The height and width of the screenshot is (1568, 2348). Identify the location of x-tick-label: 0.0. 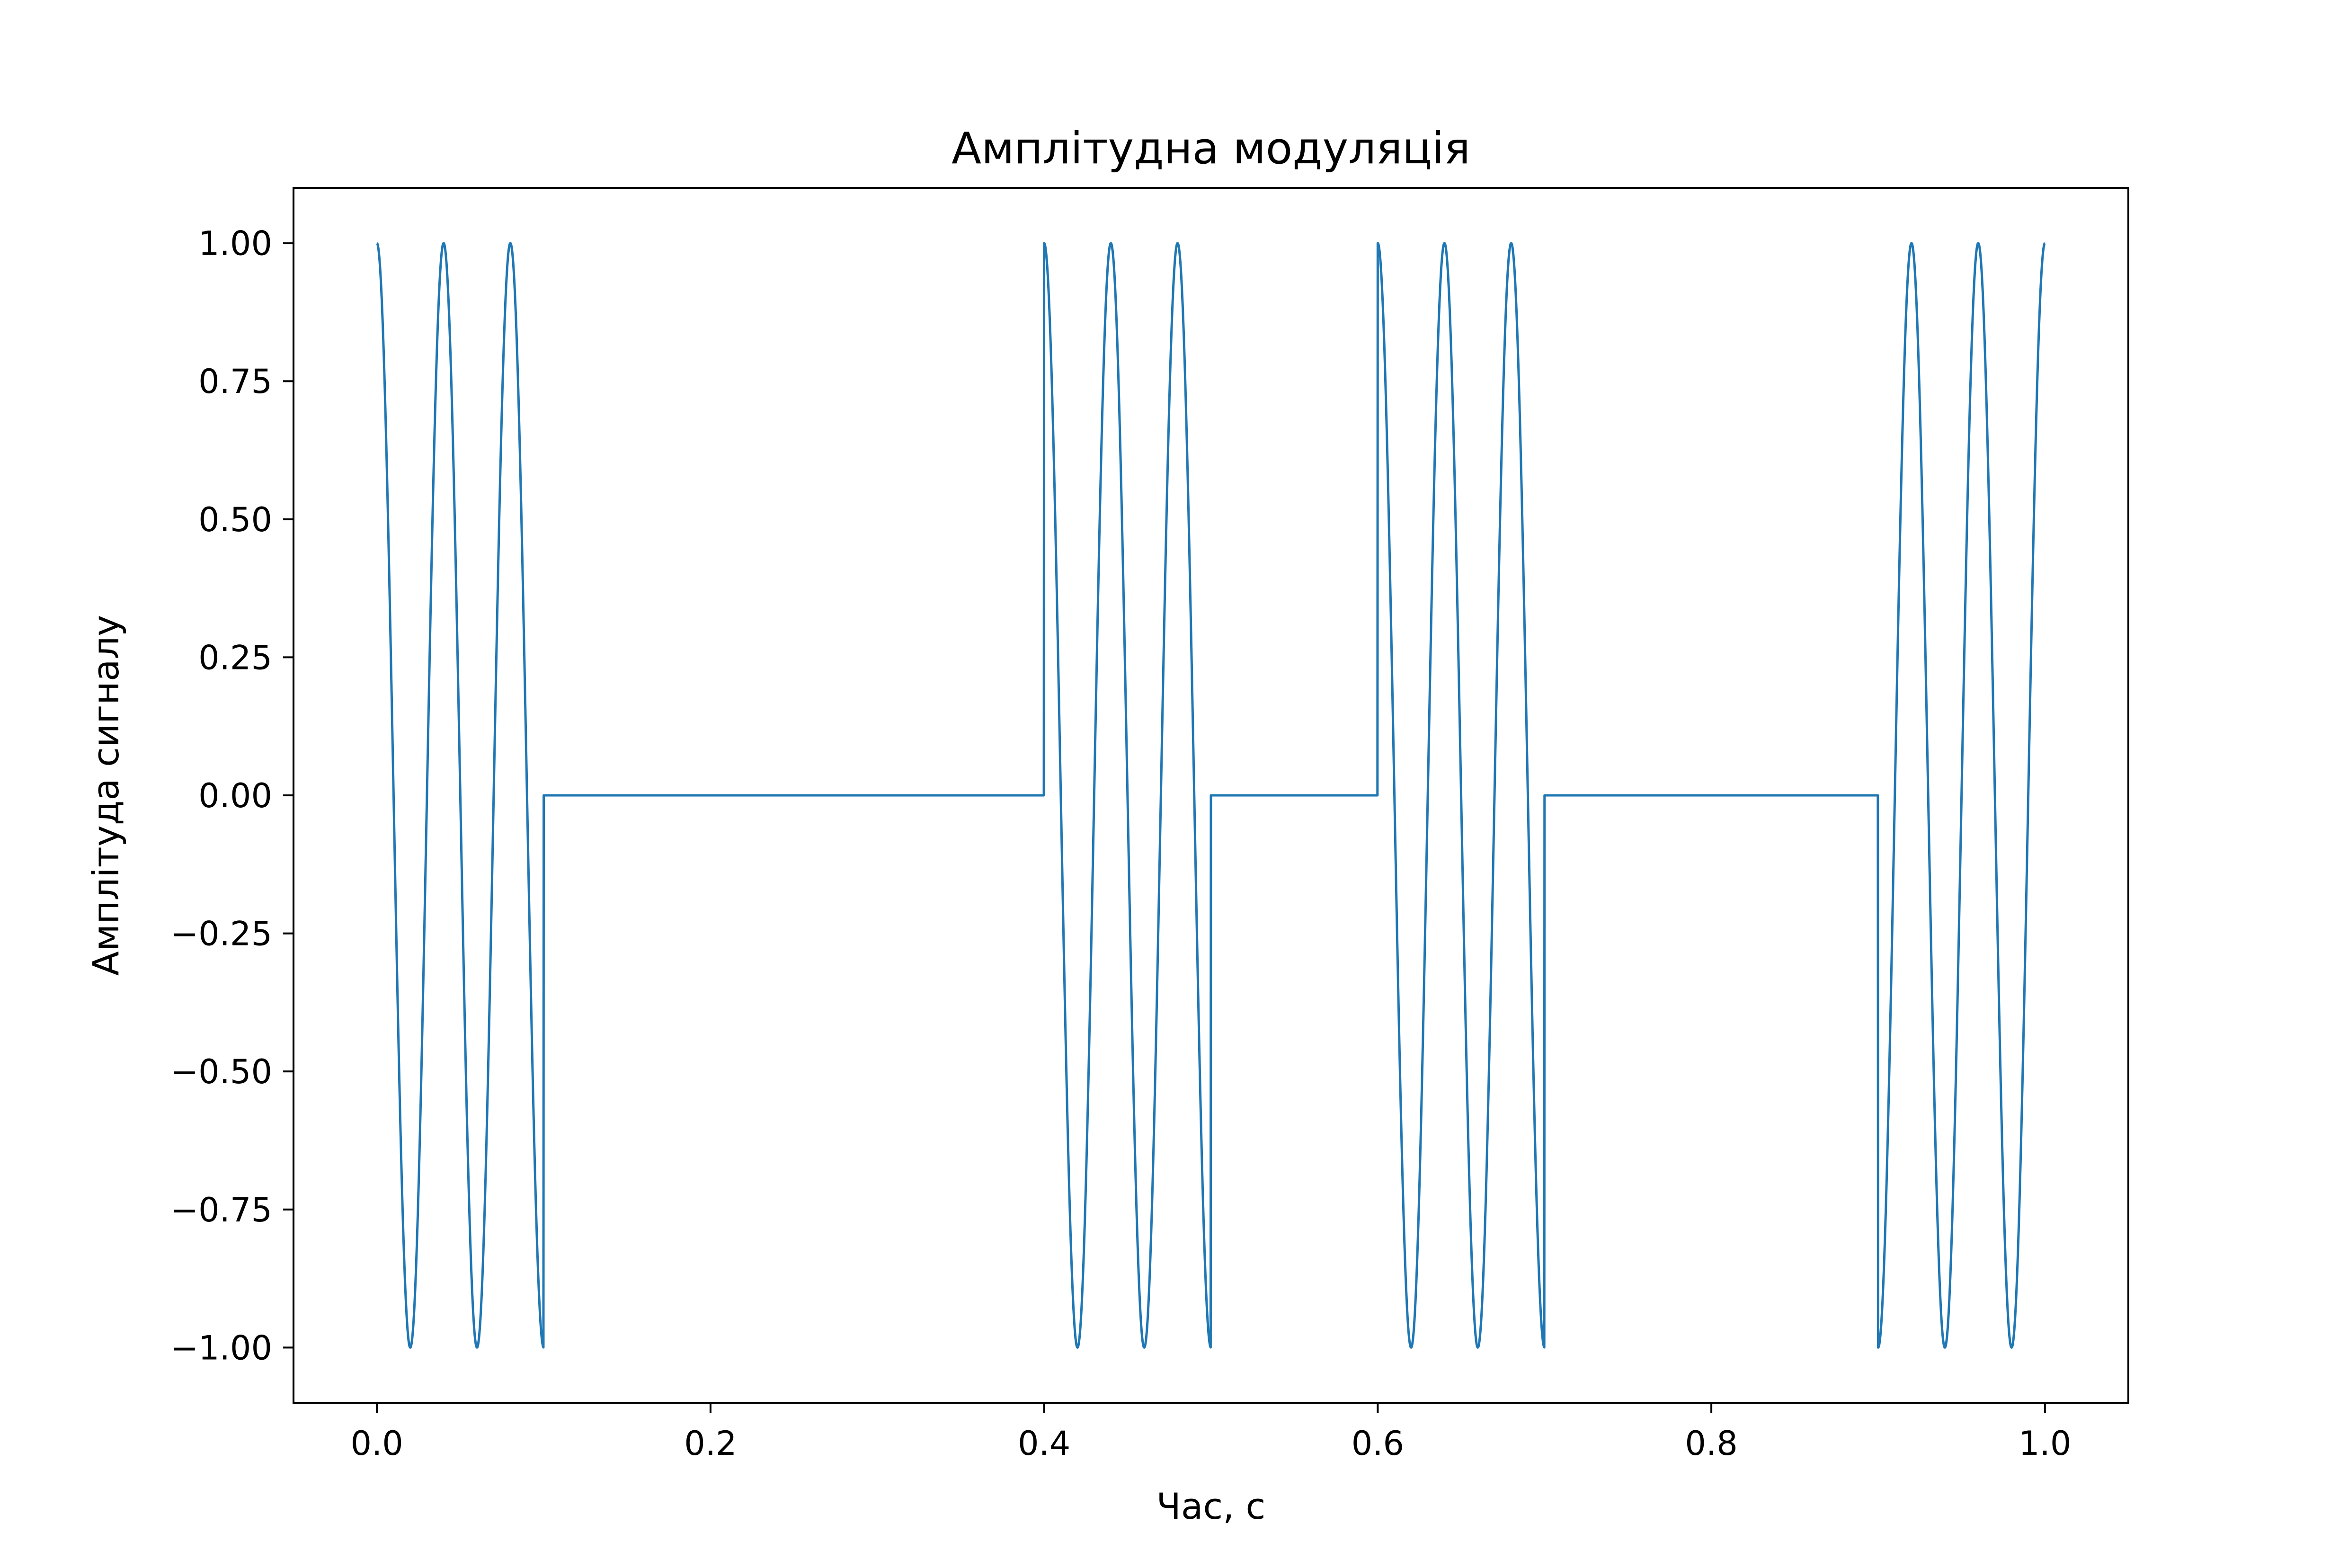
(377, 1443).